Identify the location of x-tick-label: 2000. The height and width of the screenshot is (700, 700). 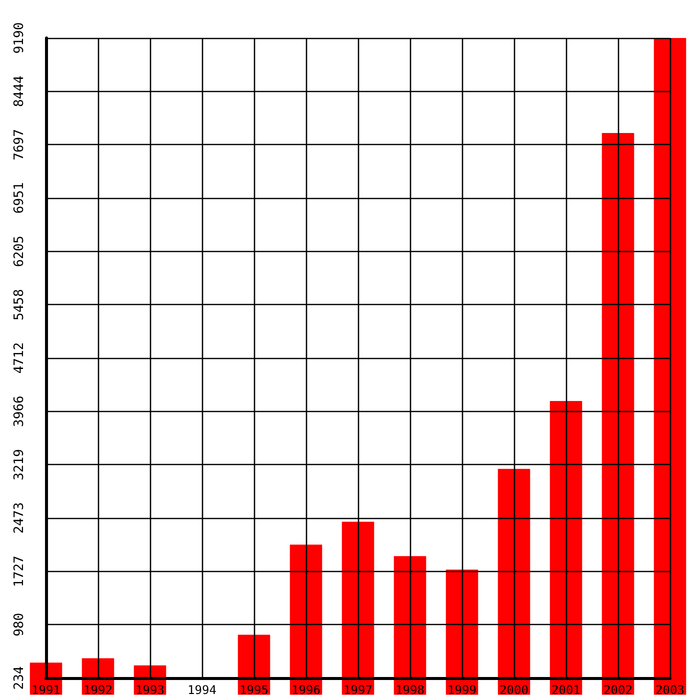
(514, 690).